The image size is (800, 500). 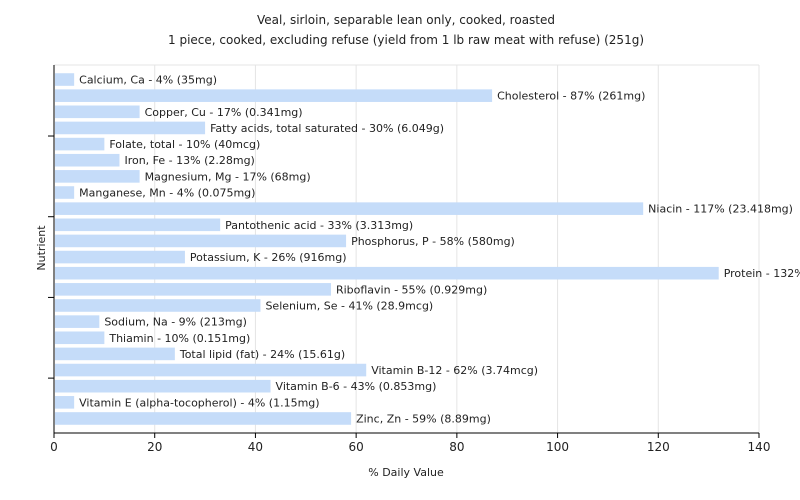 What do you see at coordinates (557, 447) in the screenshot?
I see `x-tick-label: 100` at bounding box center [557, 447].